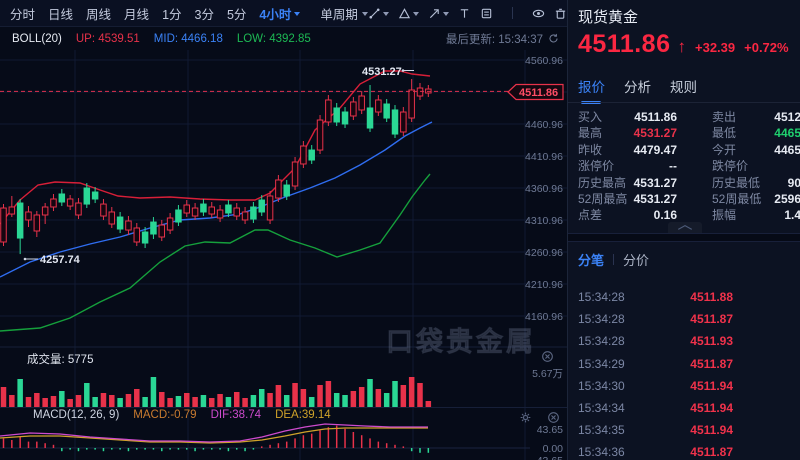 This screenshot has width=800, height=460. Describe the element at coordinates (601, 319) in the screenshot. I see `tick-time: 15:34:28` at that location.